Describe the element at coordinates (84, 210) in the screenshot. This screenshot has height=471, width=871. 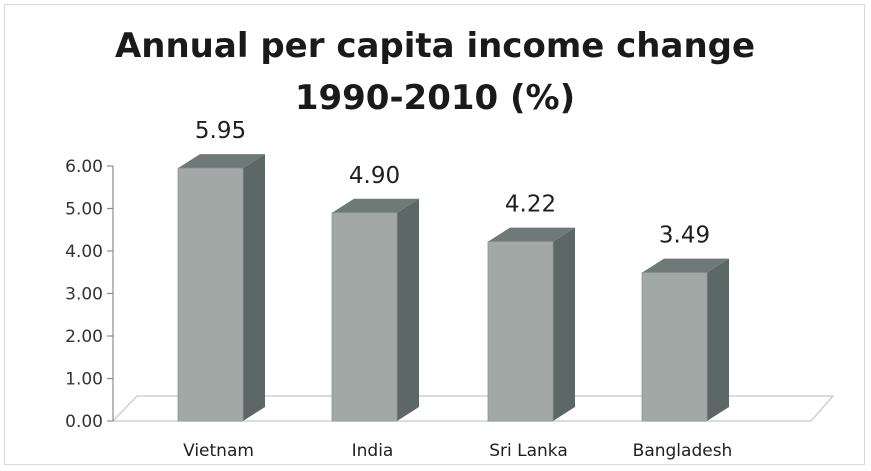
I see `y-tick-label: 5.00` at that location.